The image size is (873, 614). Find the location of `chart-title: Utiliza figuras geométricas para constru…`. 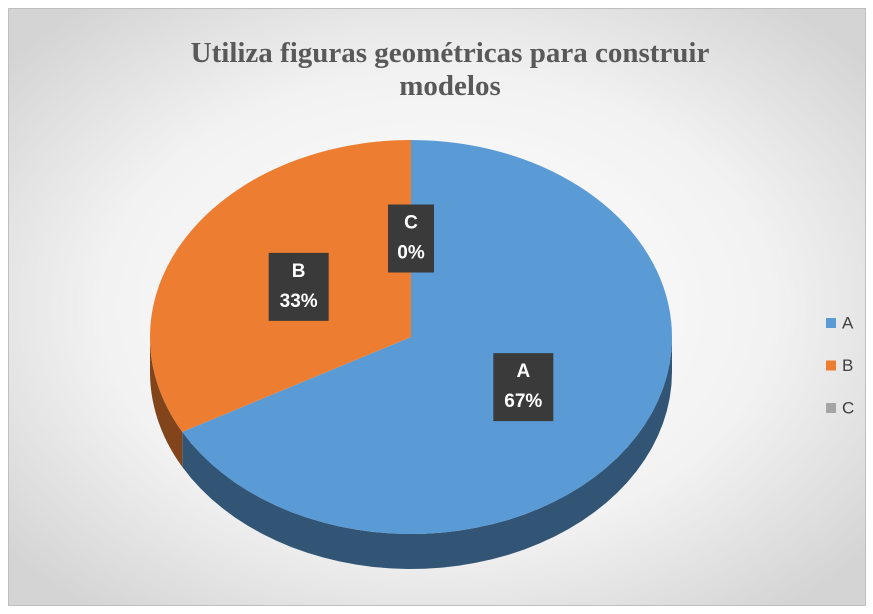

chart-title: Utiliza figuras geométricas para constru… is located at coordinates (450, 69).